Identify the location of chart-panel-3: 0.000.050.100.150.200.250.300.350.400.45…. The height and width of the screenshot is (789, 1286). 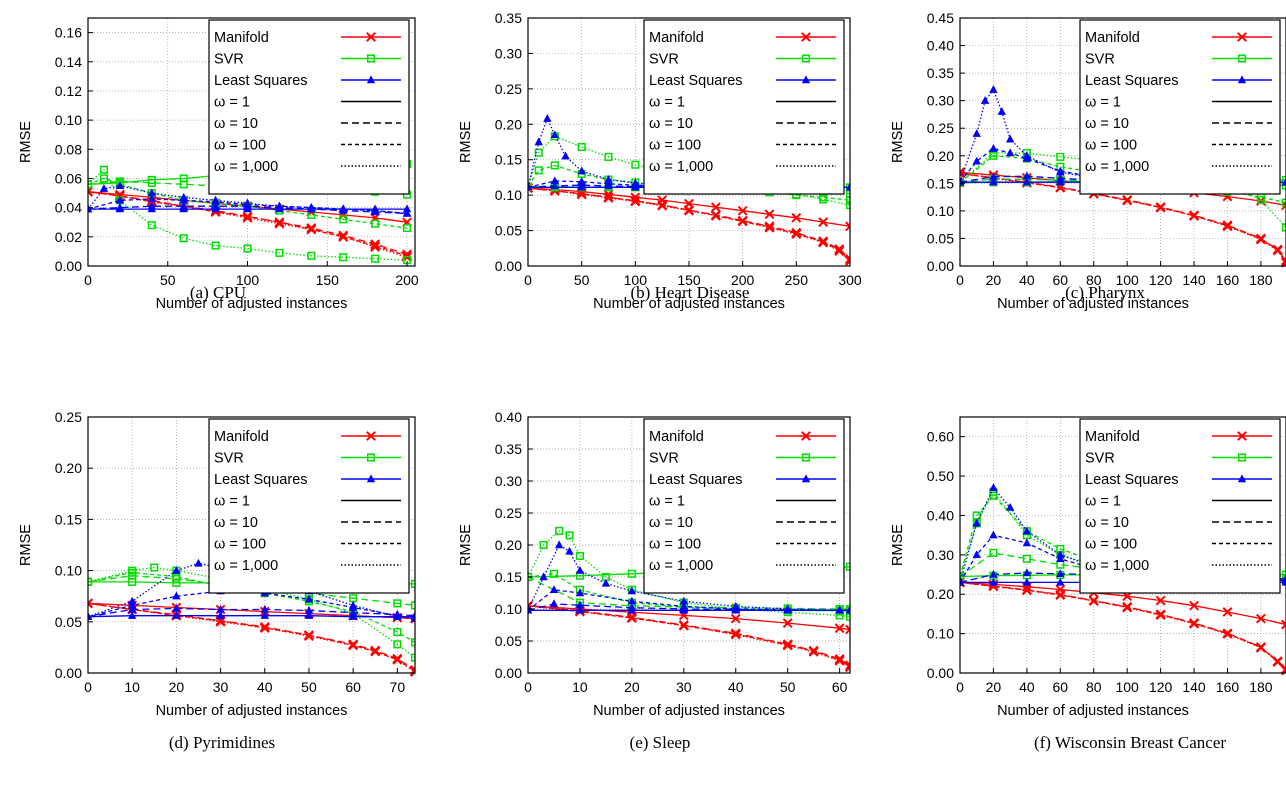
(1088, 161).